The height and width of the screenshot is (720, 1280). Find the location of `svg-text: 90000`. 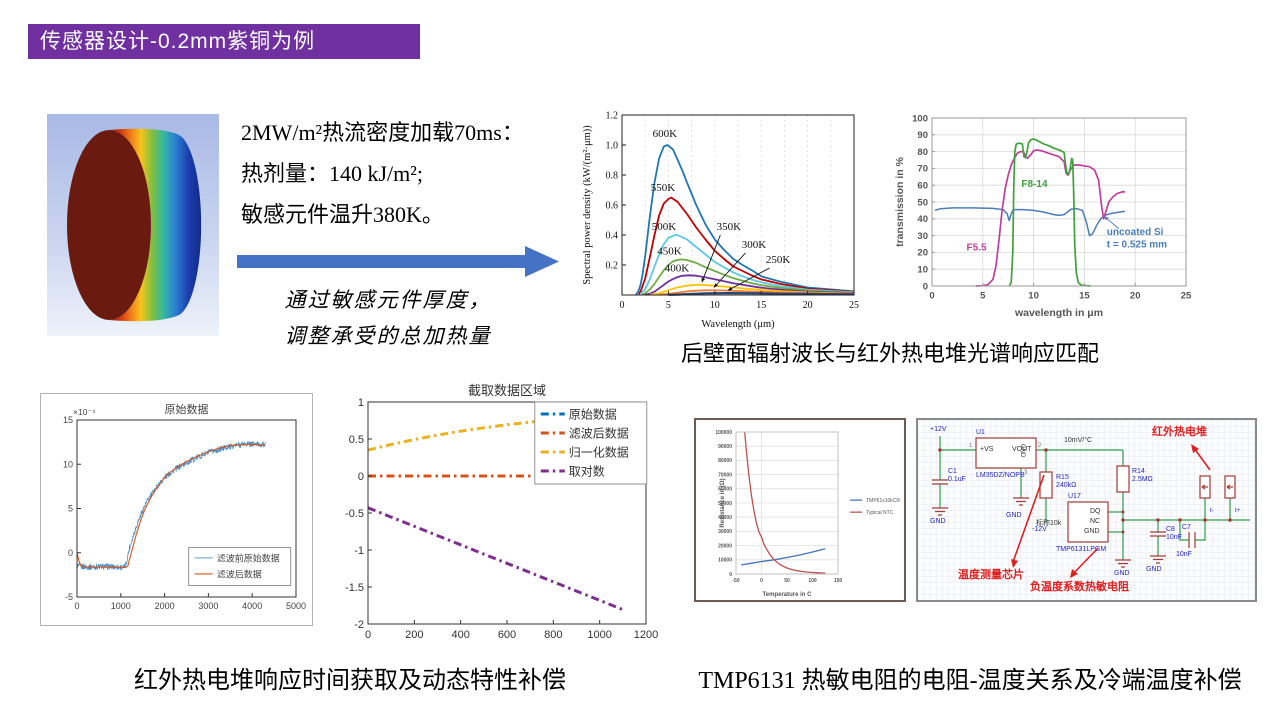

svg-text: 90000 is located at coordinates (725, 447).